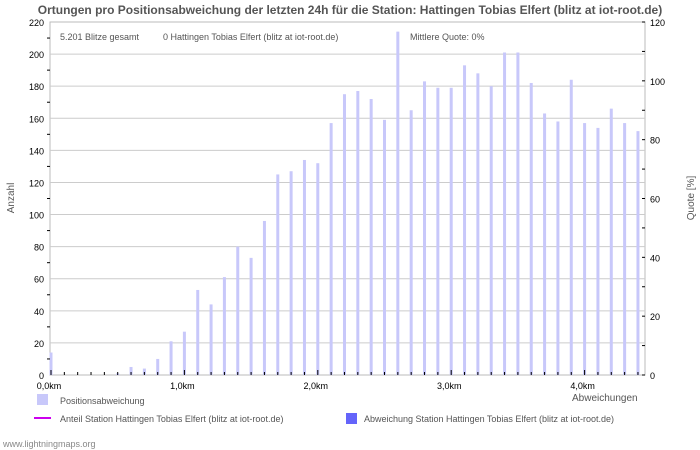  I want to click on y-tick-label: 220, so click(36, 23).